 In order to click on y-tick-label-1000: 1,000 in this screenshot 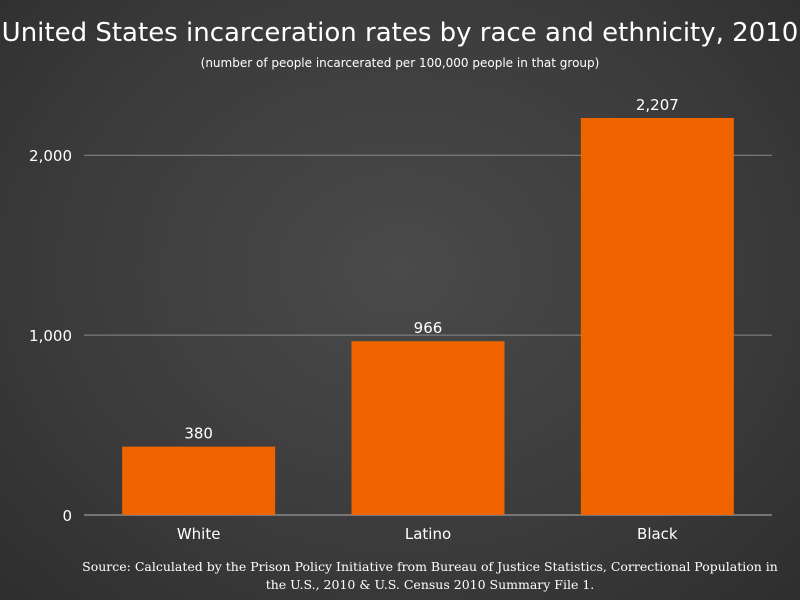, I will do `click(50, 336)`.